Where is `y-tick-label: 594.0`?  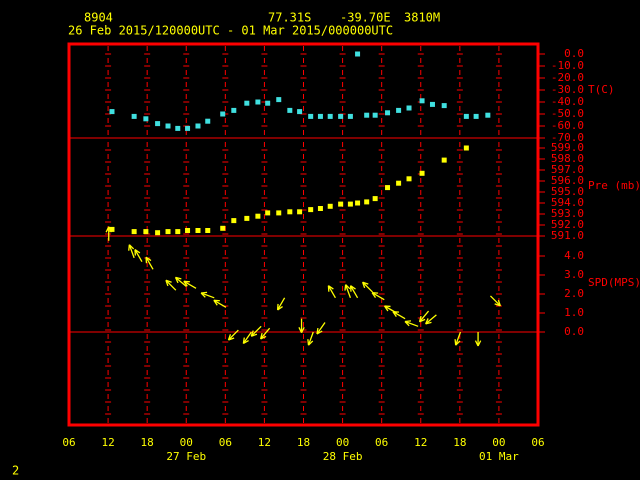 y-tick-label: 594.0 is located at coordinates (567, 202).